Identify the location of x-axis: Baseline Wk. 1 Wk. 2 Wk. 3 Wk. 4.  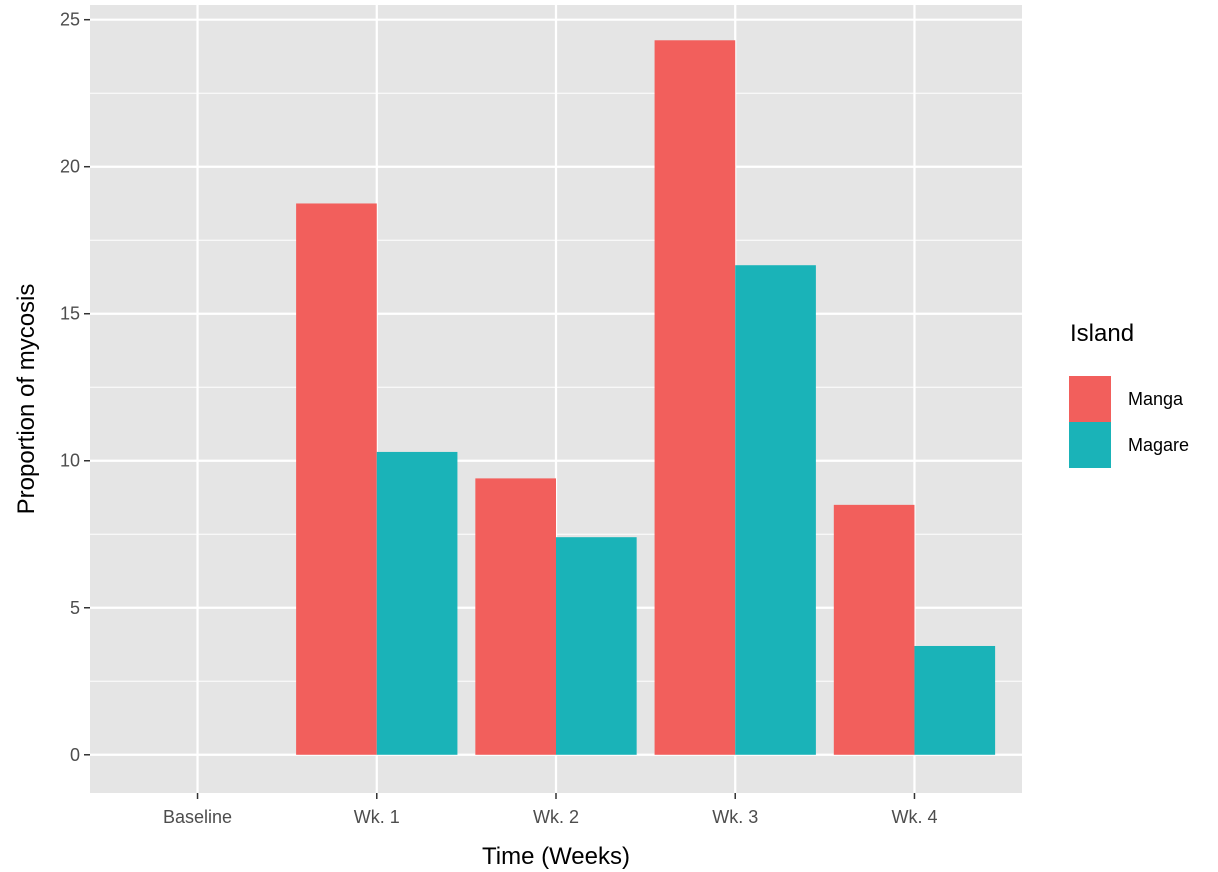
(550, 810).